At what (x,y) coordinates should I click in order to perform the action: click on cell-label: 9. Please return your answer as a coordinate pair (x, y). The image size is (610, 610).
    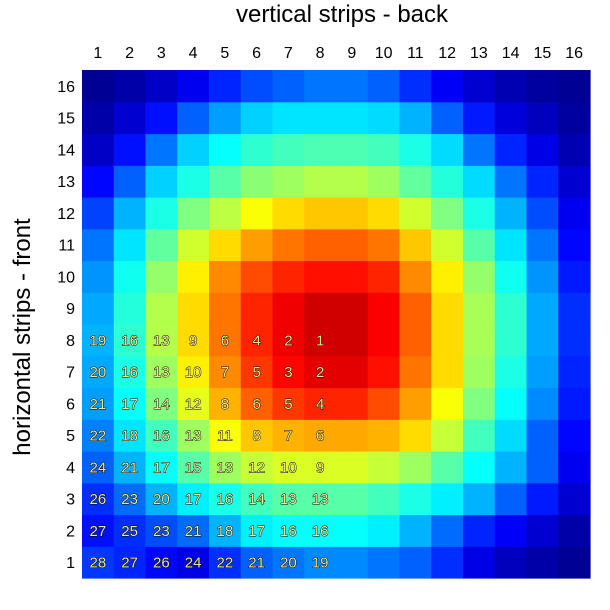
    Looking at the image, I should click on (320, 467).